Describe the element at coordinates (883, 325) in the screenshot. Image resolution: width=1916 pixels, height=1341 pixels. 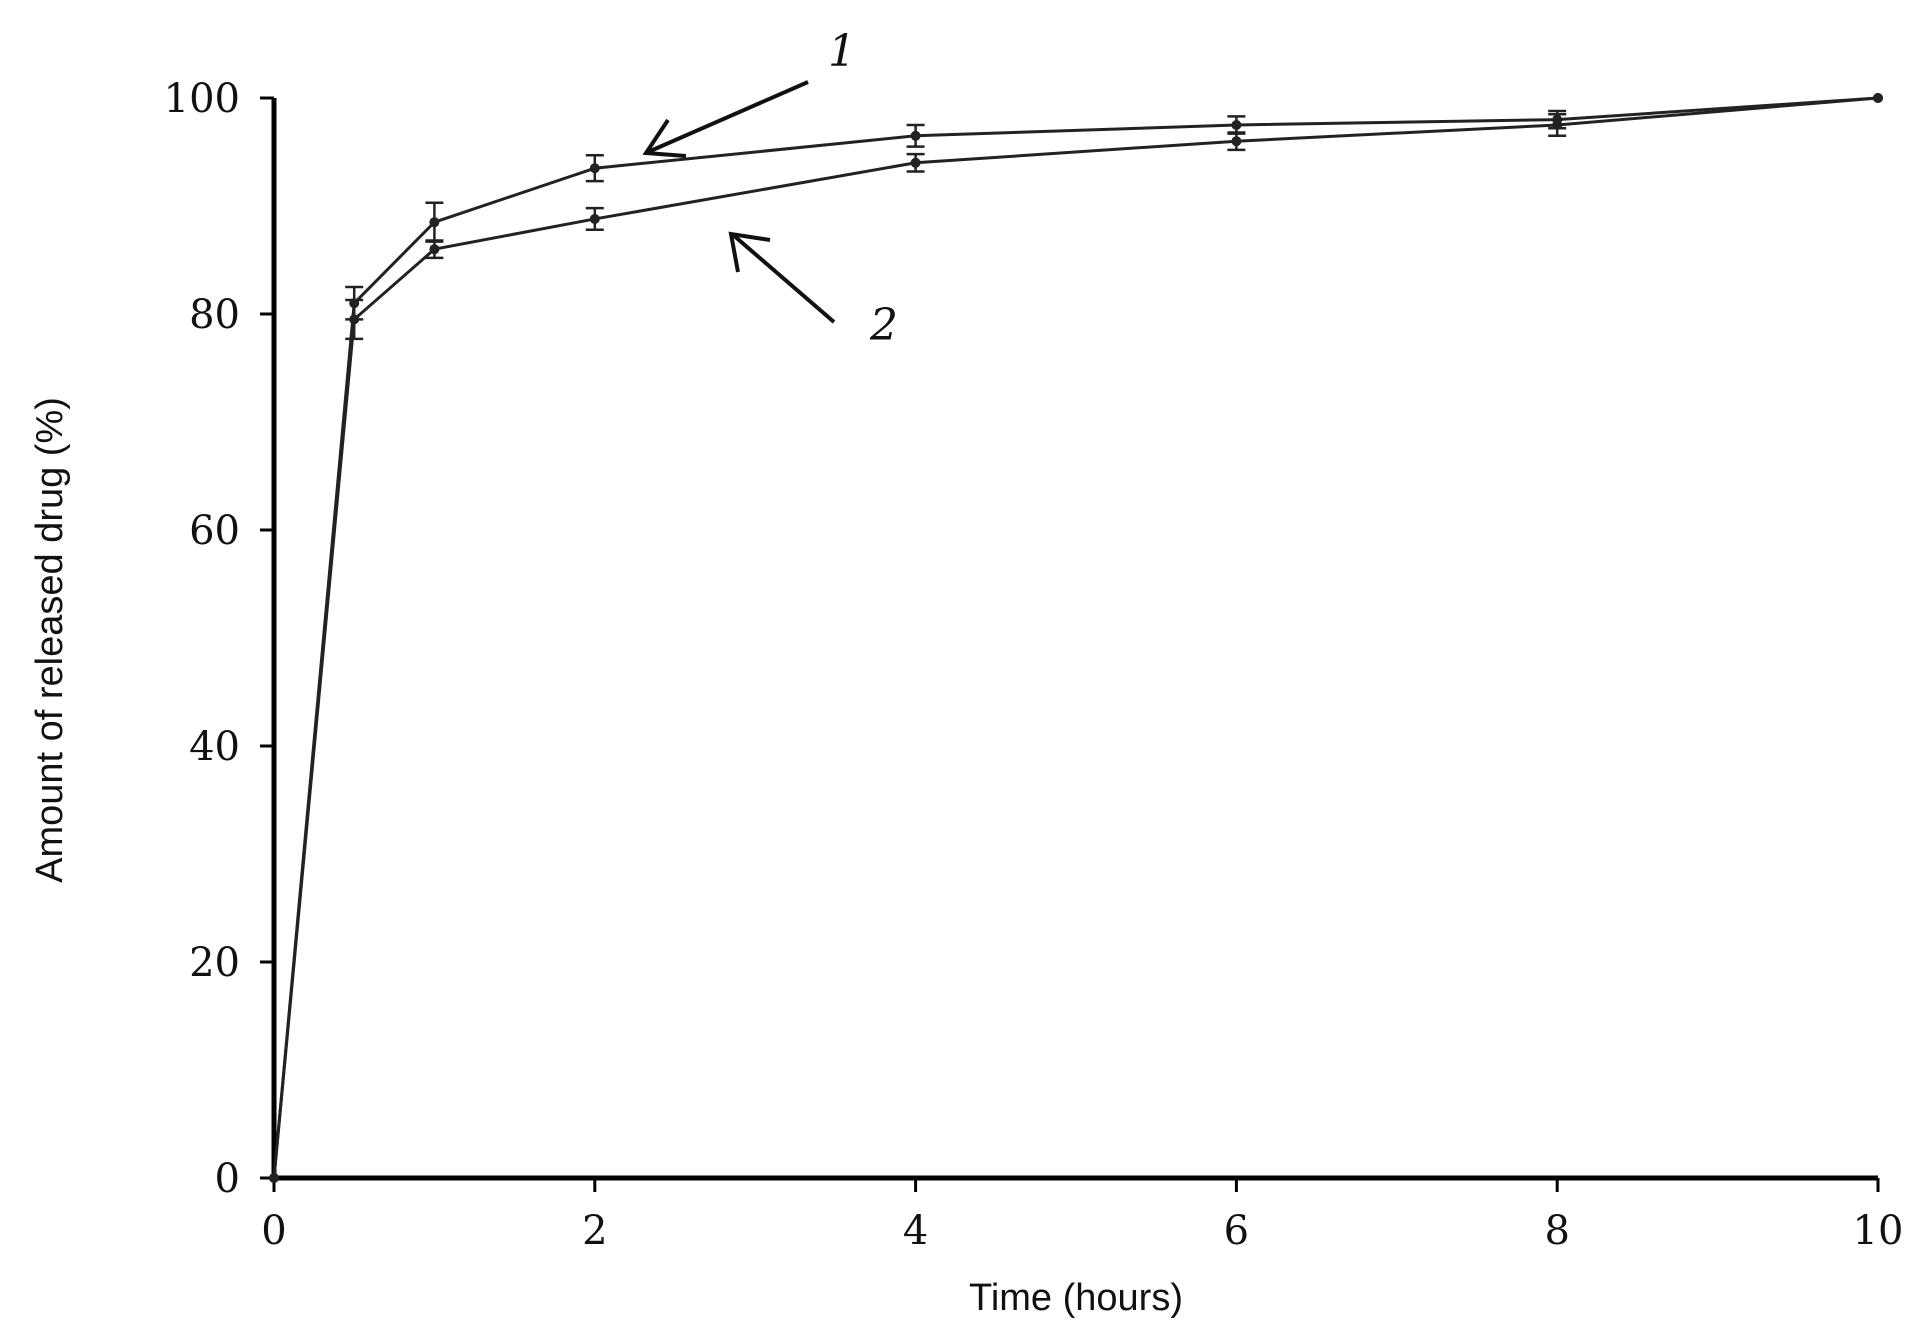
I see `annotation-label-2: 2` at that location.